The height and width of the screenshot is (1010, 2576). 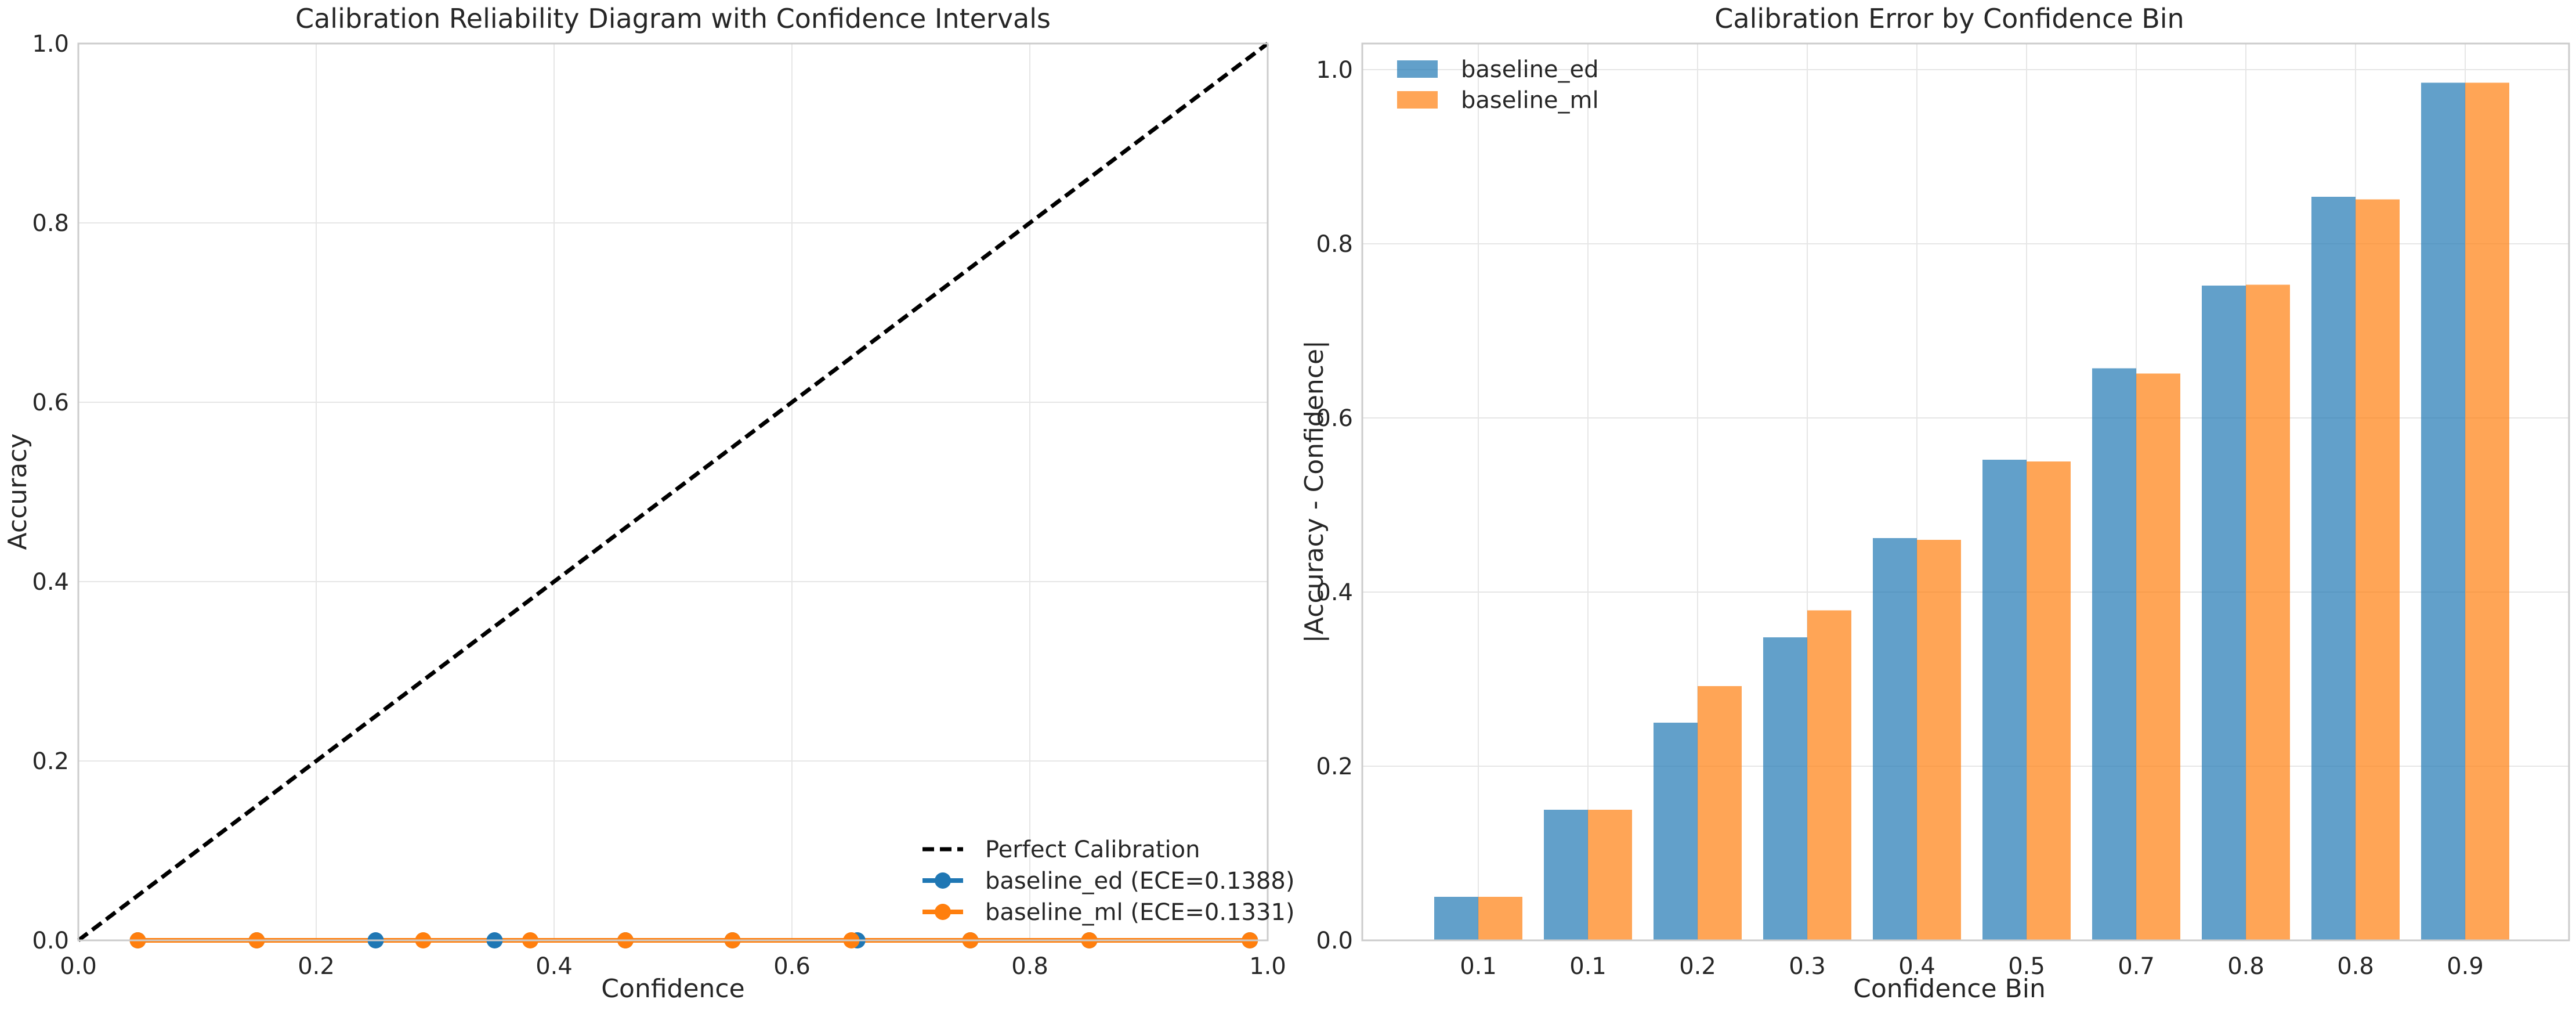 I want to click on error-x-ticks: 0.1 0.1 0.2 0.3 0.4 0.5 0.7 0.8 0.8 0.9, so click(x=1972, y=966).